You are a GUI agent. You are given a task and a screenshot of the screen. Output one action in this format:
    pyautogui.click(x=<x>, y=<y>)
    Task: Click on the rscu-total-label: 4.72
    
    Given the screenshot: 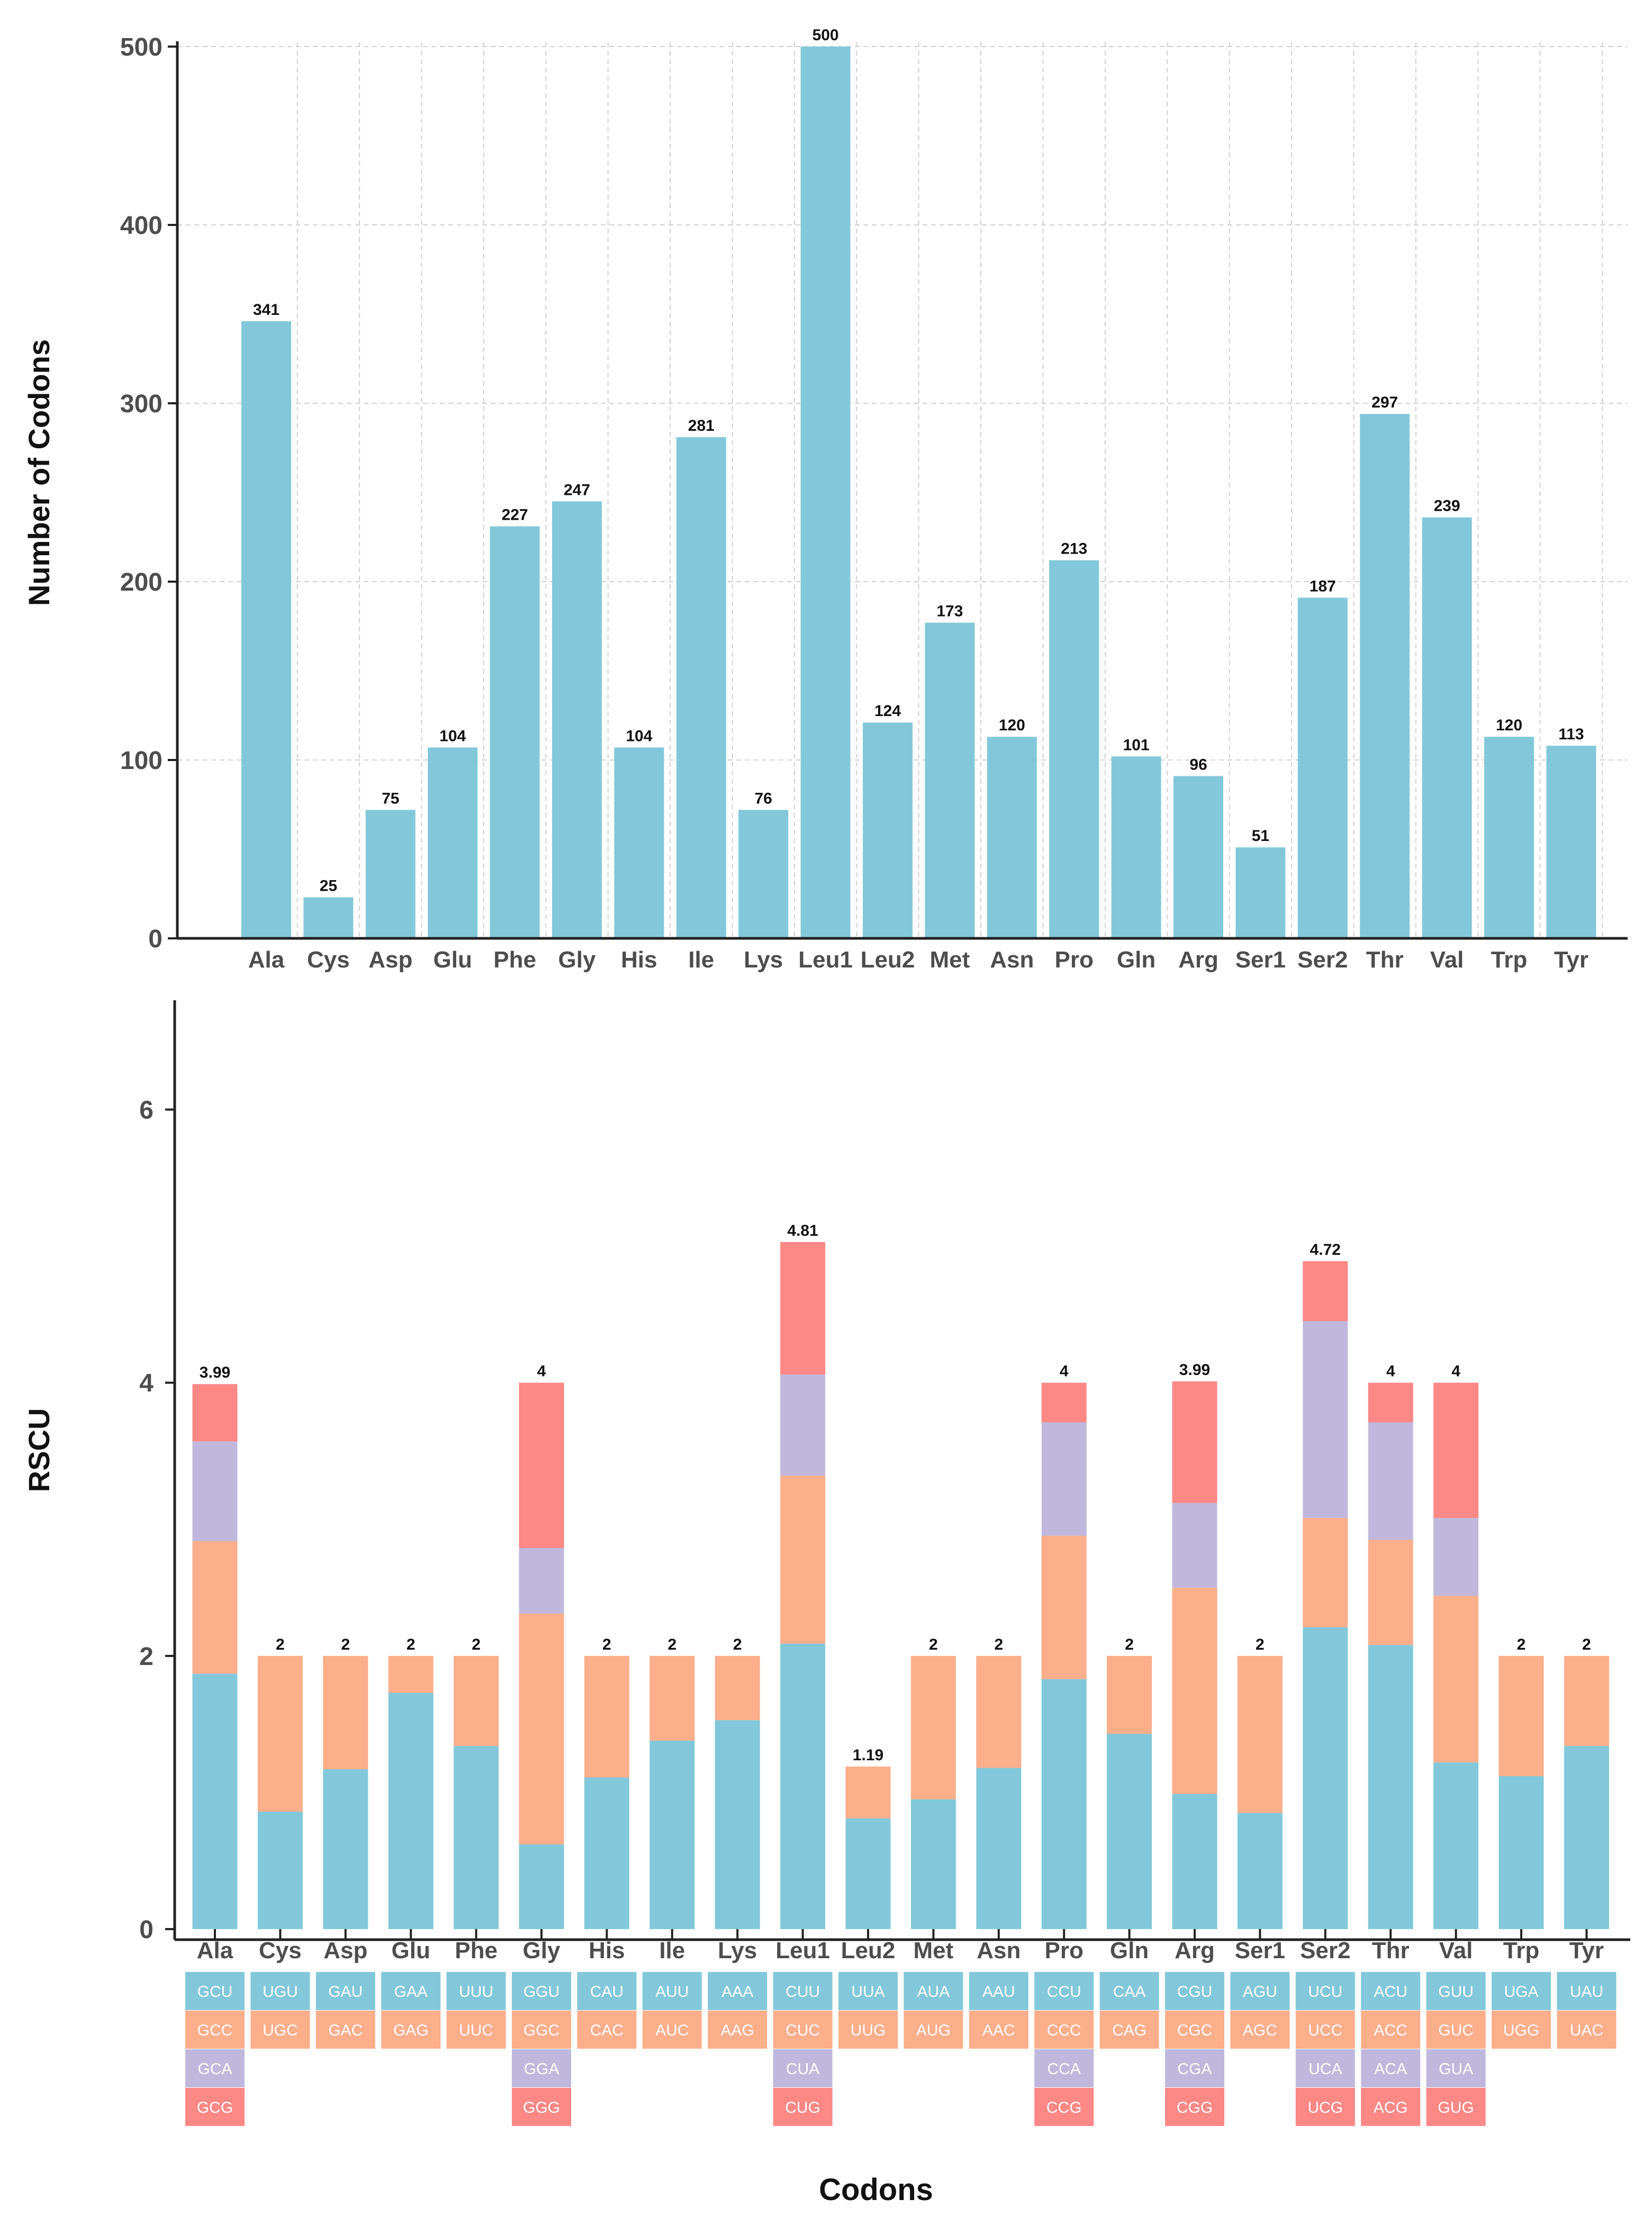 What is the action you would take?
    pyautogui.click(x=1325, y=1250)
    